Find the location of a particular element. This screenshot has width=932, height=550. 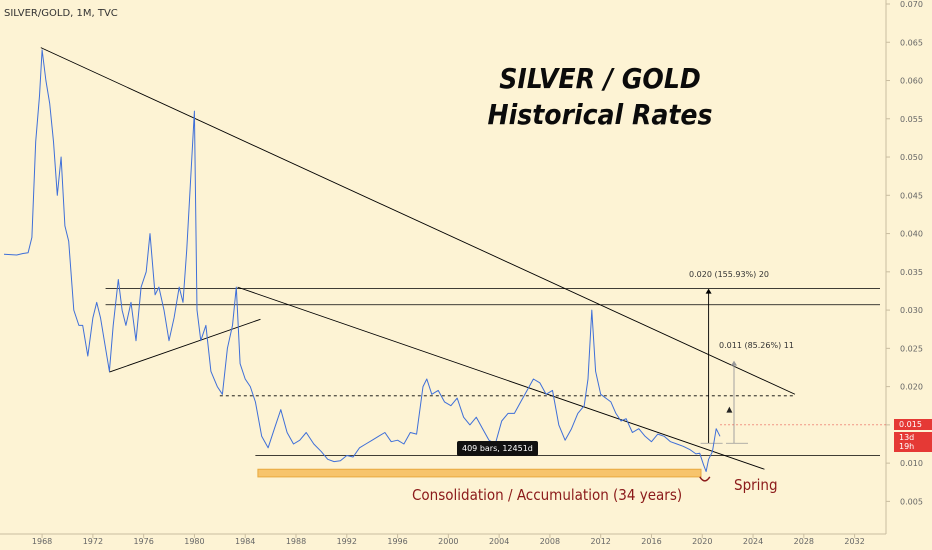

x-tick-label: 2012 is located at coordinates (601, 541).